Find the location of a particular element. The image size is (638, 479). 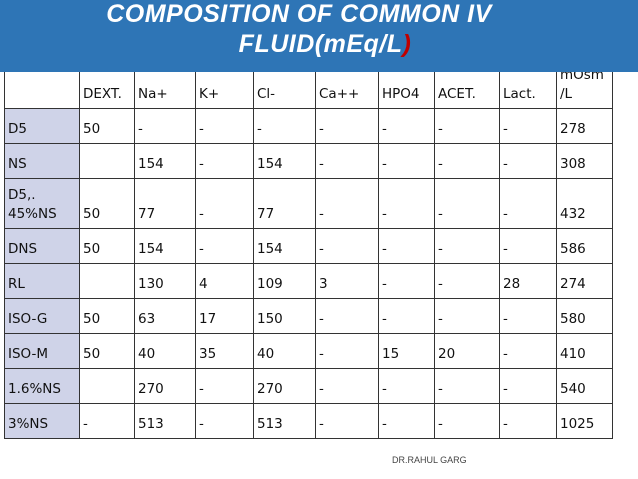

table-cell: 274 is located at coordinates (584, 281).